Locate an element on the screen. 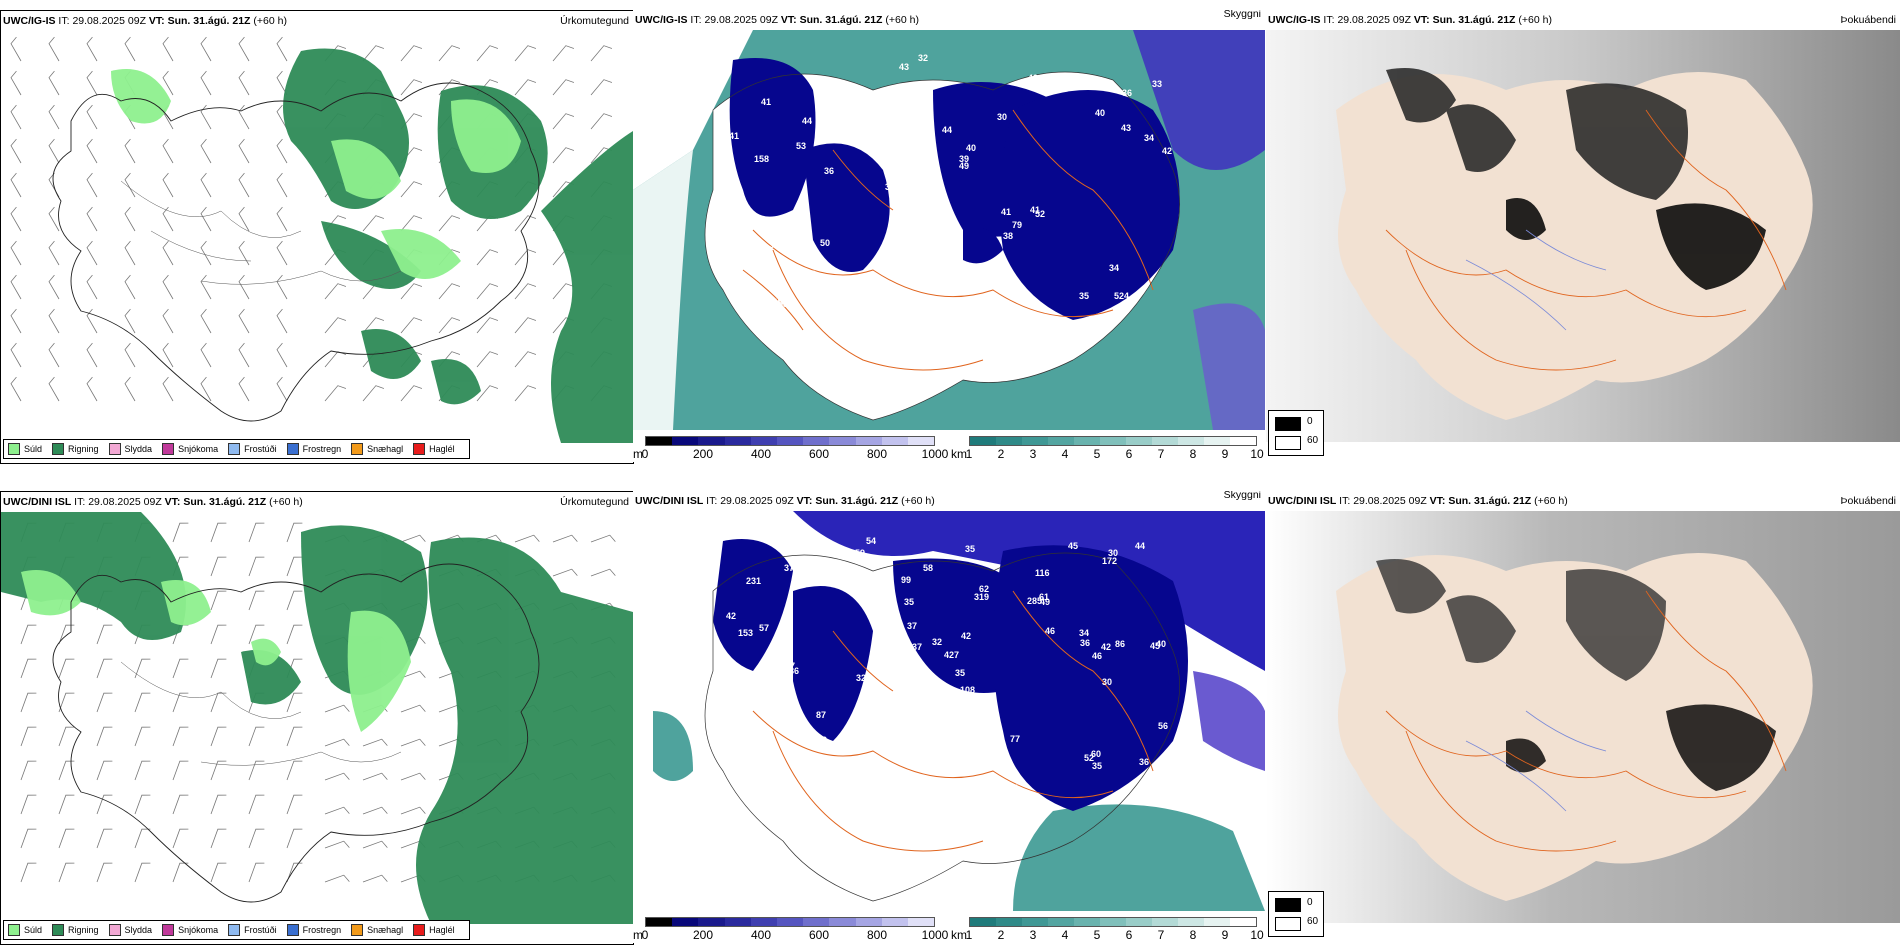 This screenshot has height=950, width=1900. colorbar-tick: 2 is located at coordinates (1001, 935).